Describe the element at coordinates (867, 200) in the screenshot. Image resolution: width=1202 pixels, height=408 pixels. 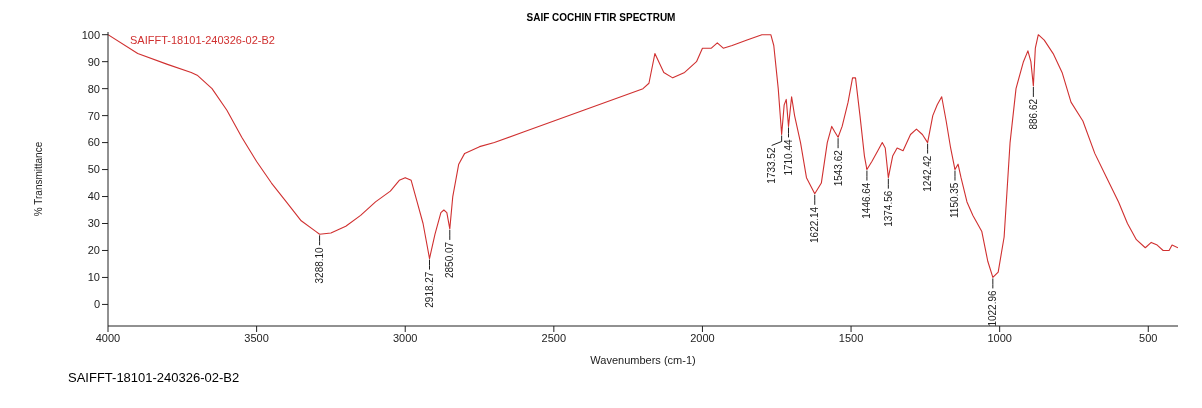
I see `annotation: 1446.64` at that location.